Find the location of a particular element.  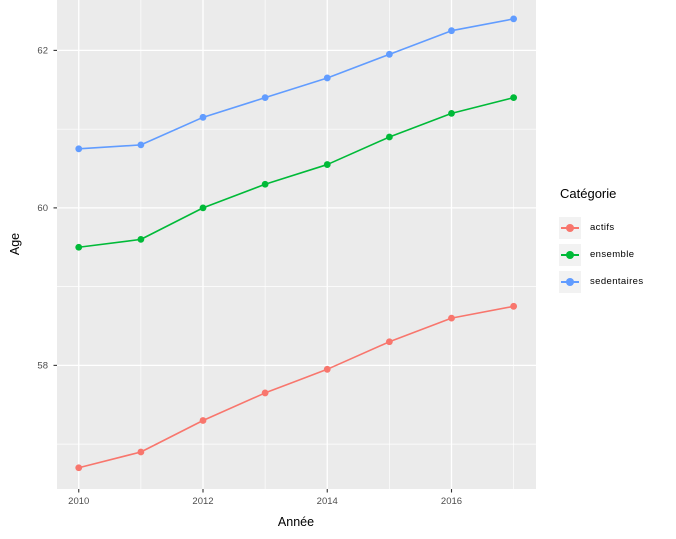

x-tick-label: 2014 is located at coordinates (327, 501).